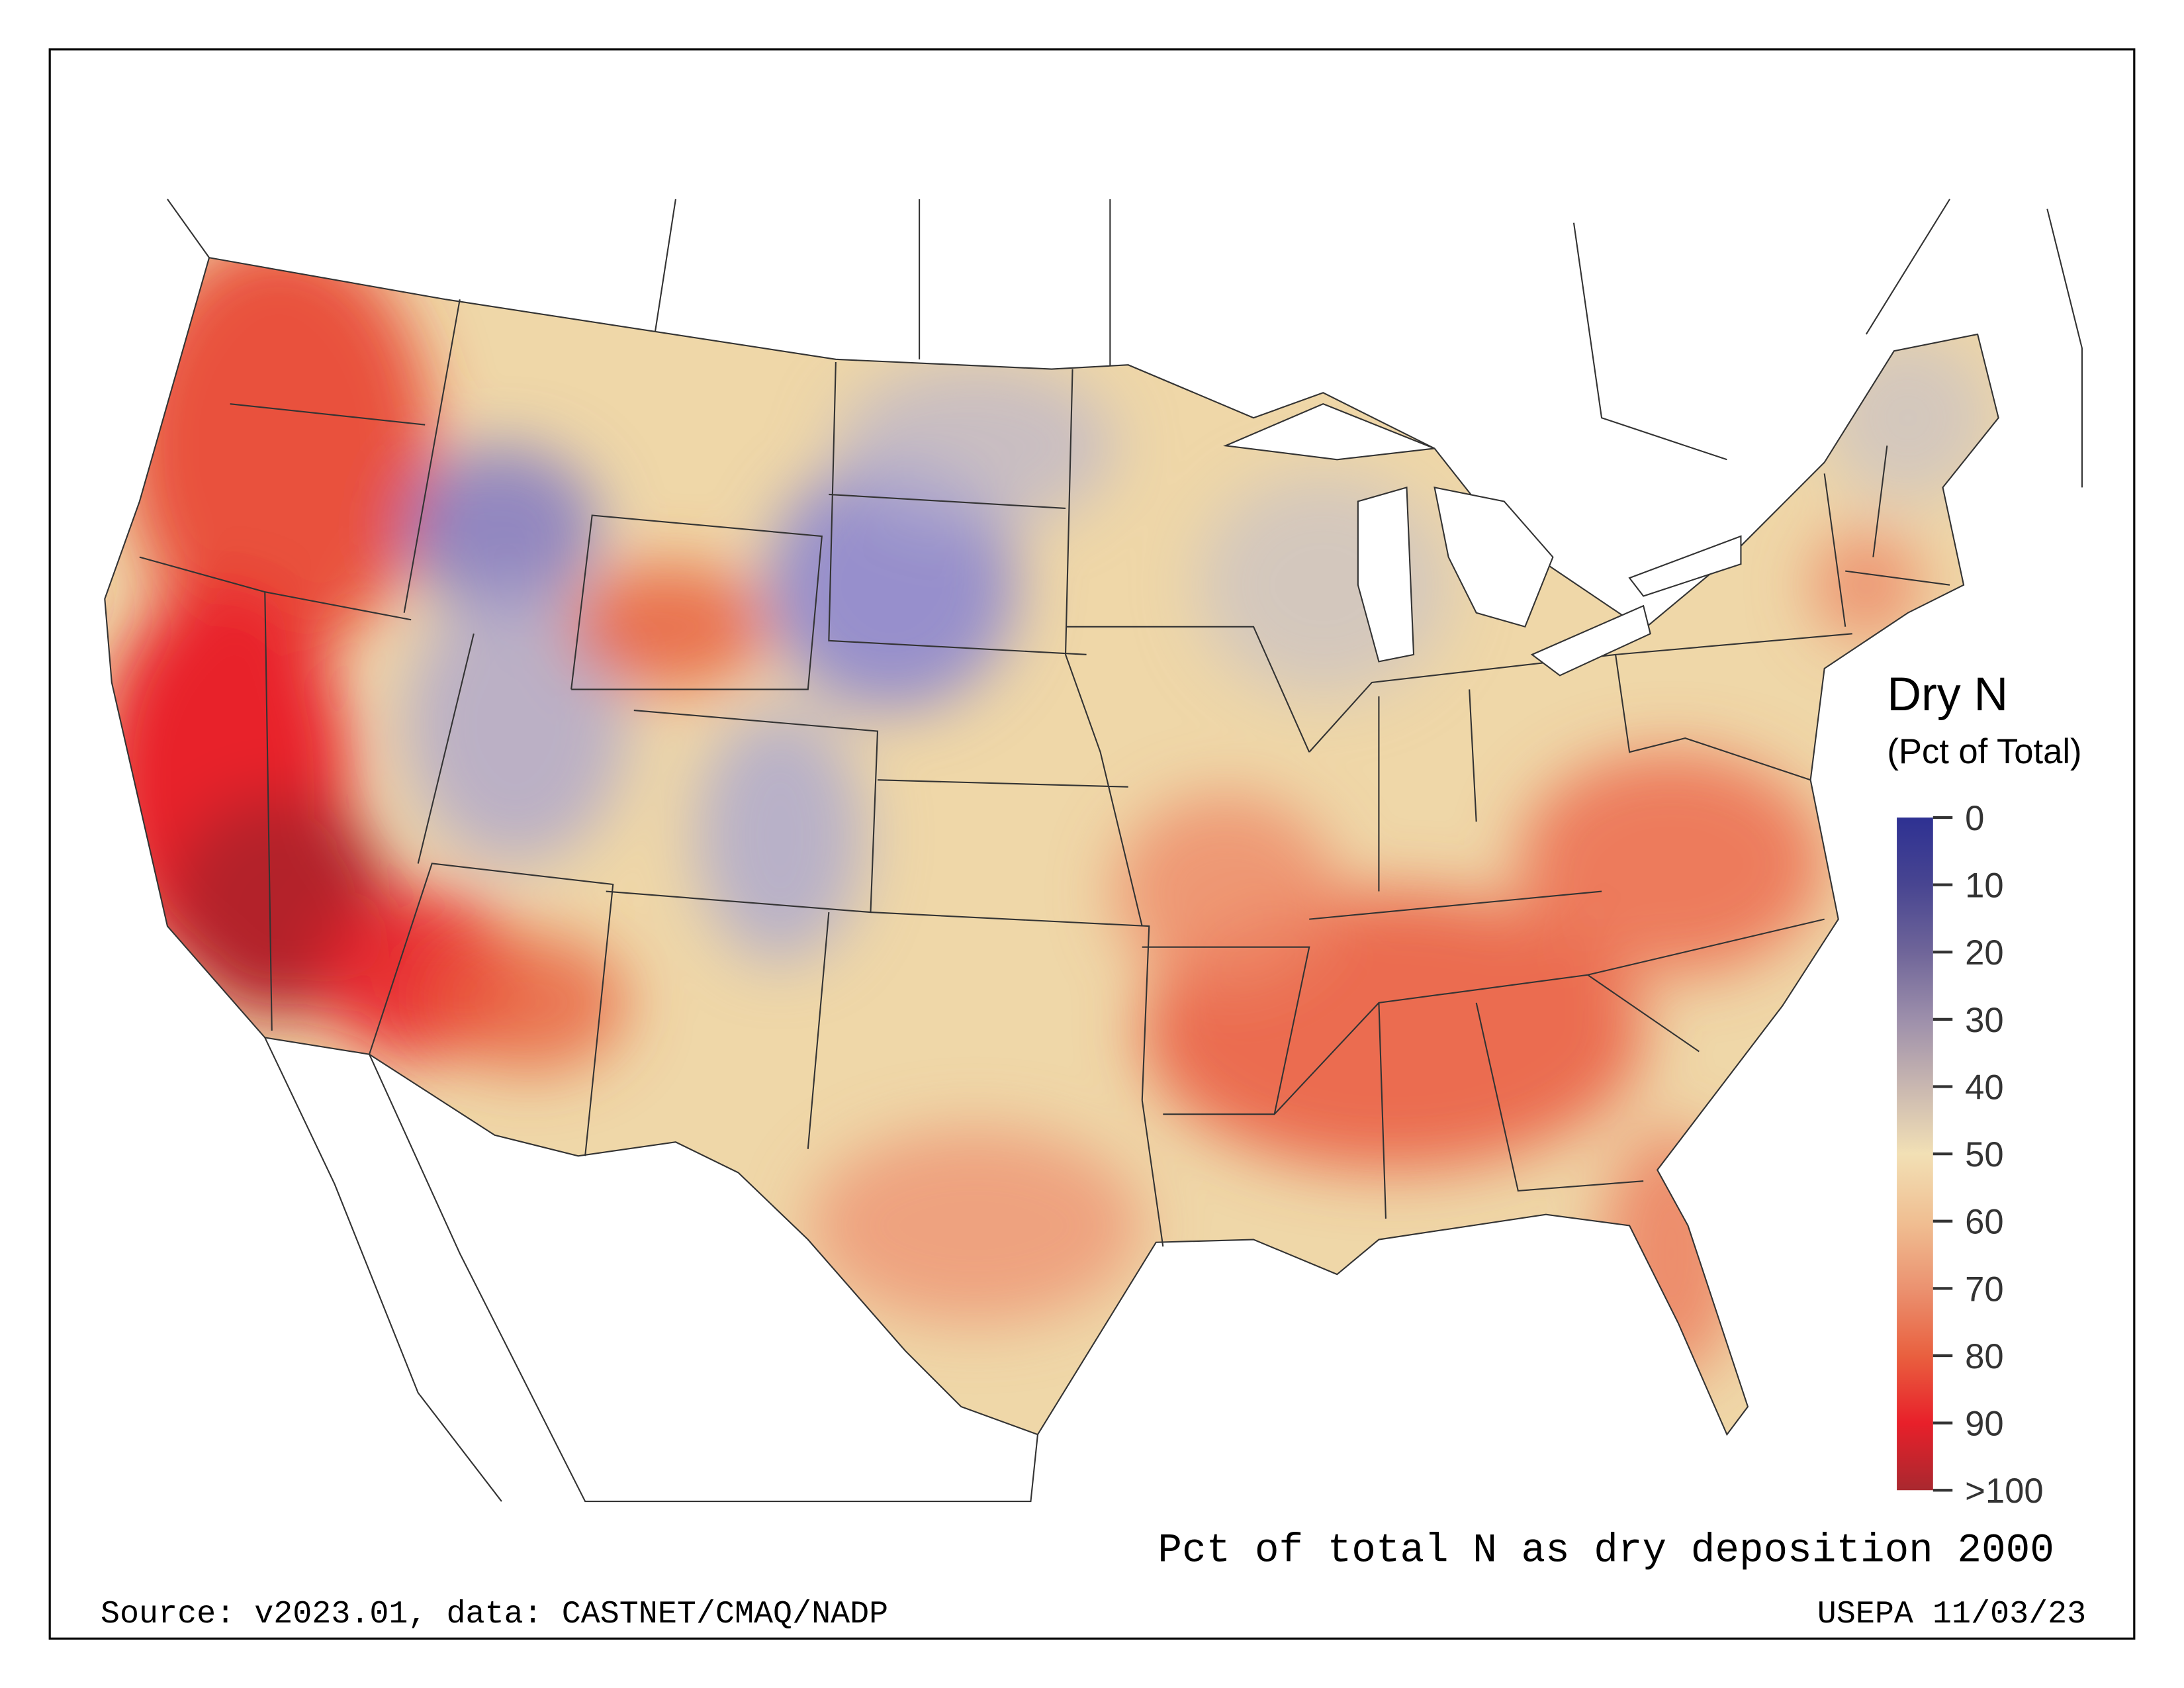  What do you see at coordinates (1974, 818) in the screenshot?
I see `colorbar-tick-label: 0` at bounding box center [1974, 818].